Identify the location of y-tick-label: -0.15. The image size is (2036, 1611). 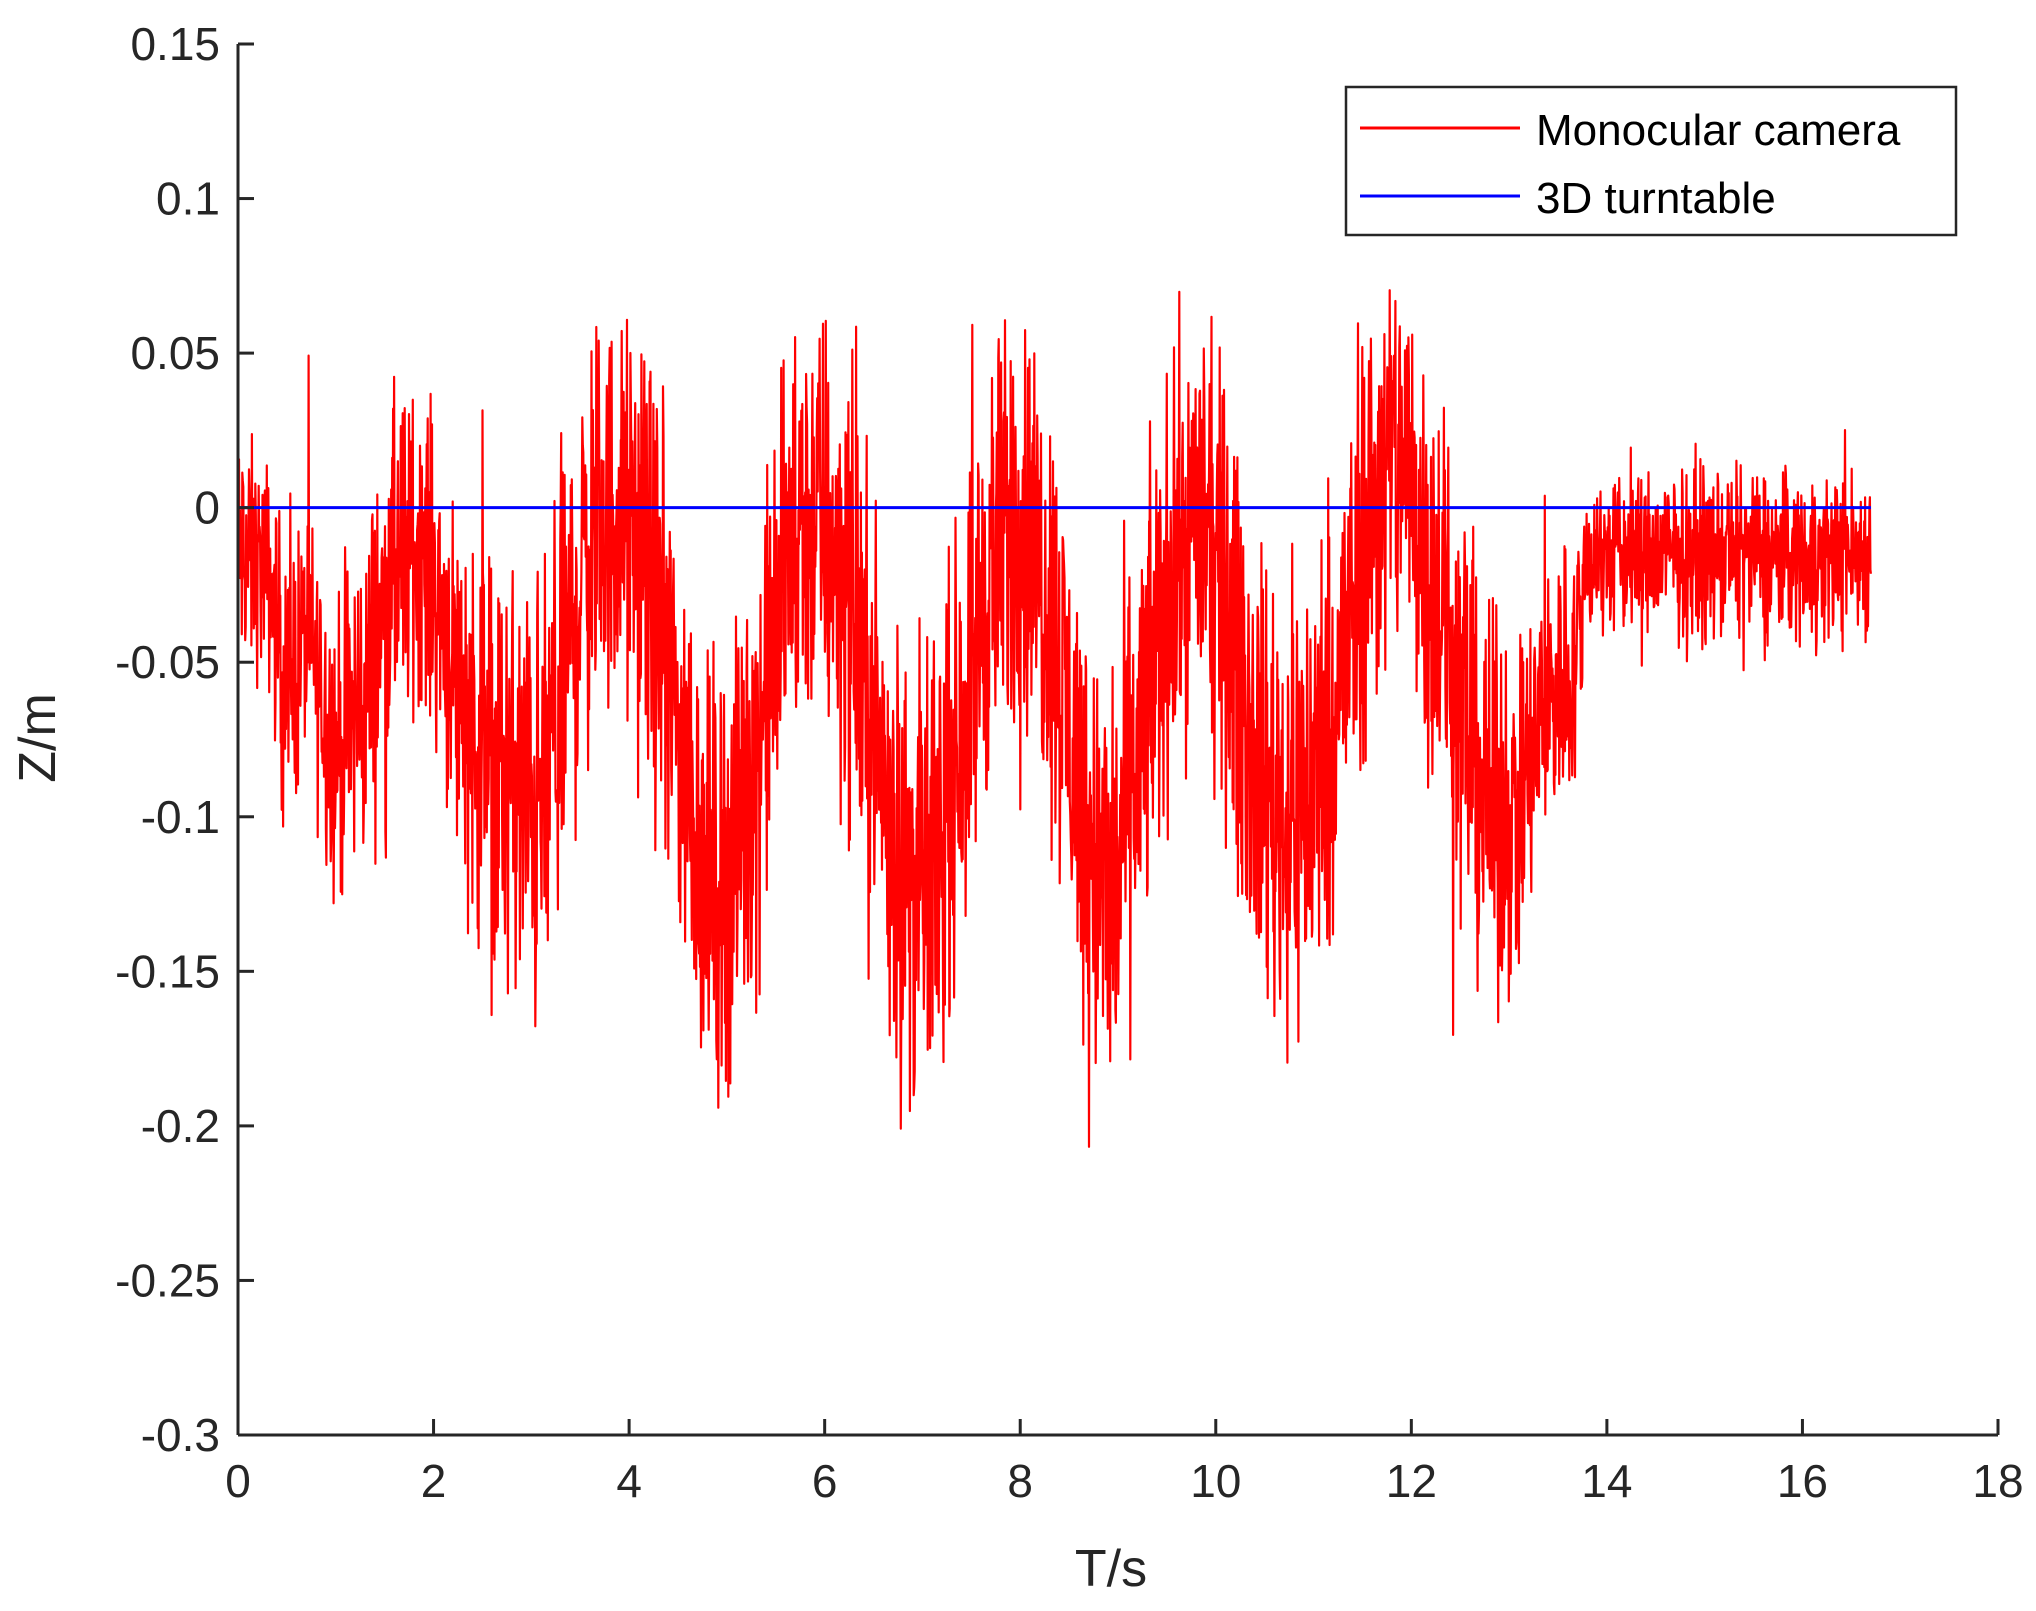
(167, 971).